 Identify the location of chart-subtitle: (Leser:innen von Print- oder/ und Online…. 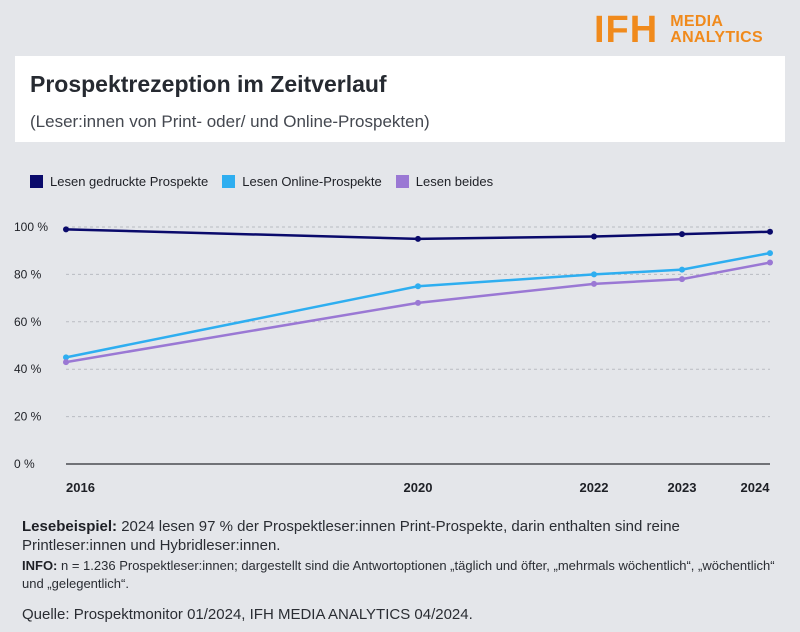
(230, 121).